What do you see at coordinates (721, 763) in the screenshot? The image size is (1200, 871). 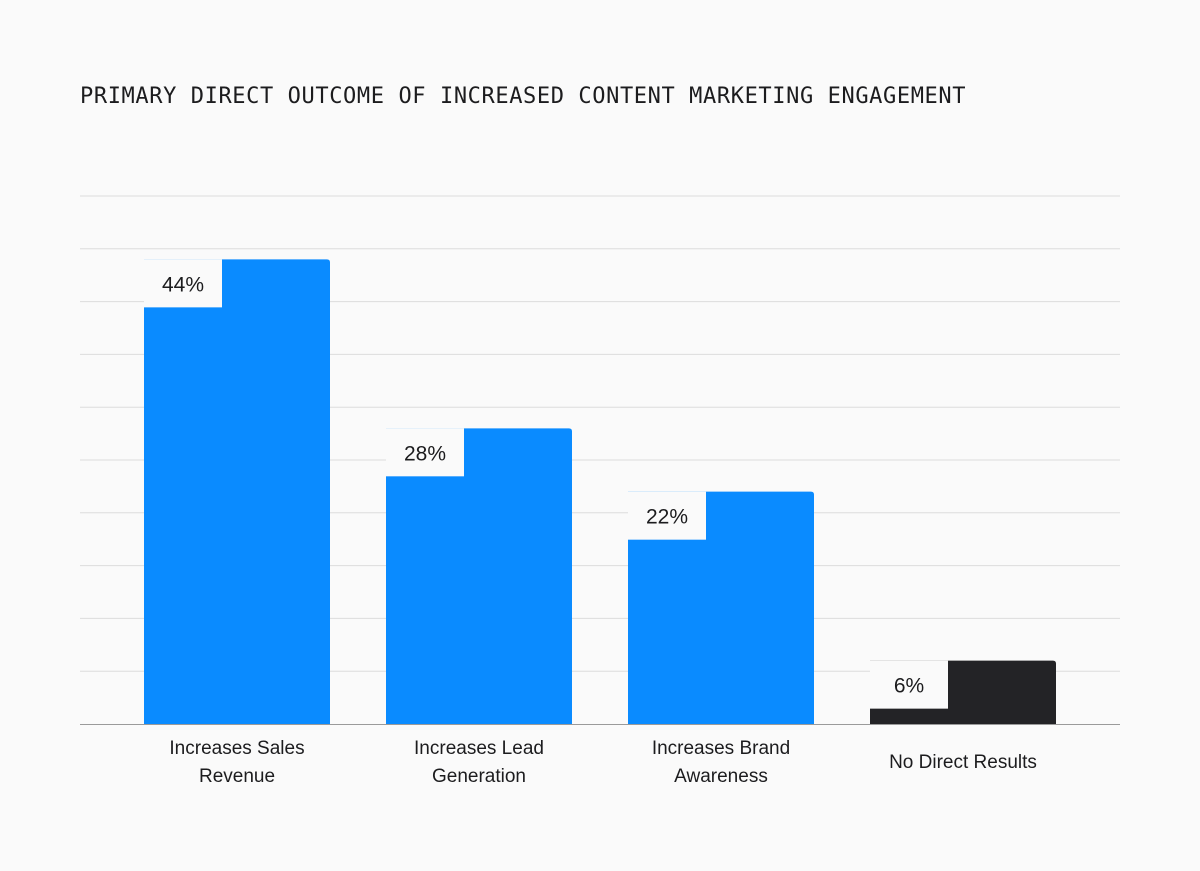 I see `category-label: Increases Brand Awareness` at bounding box center [721, 763].